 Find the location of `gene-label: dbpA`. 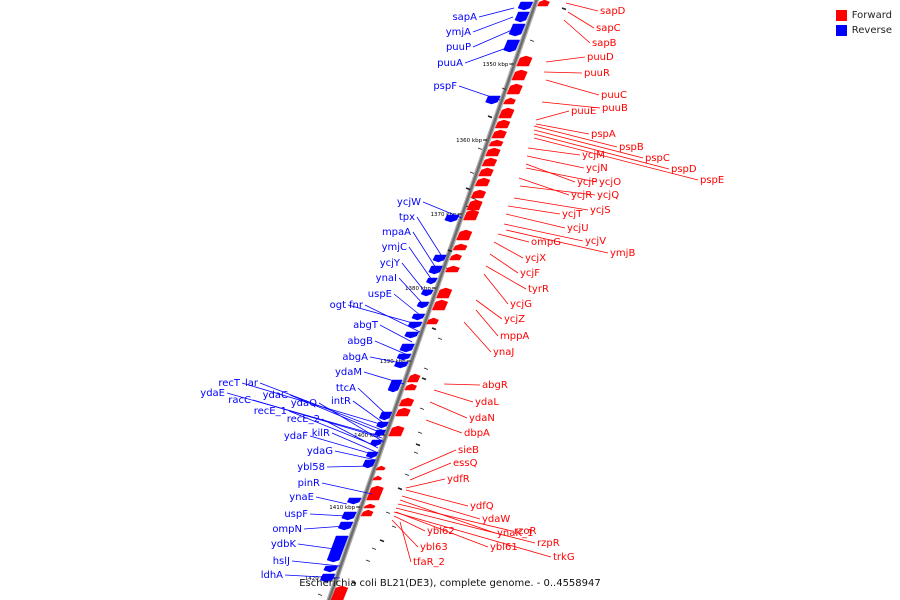

gene-label: dbpA is located at coordinates (477, 433).